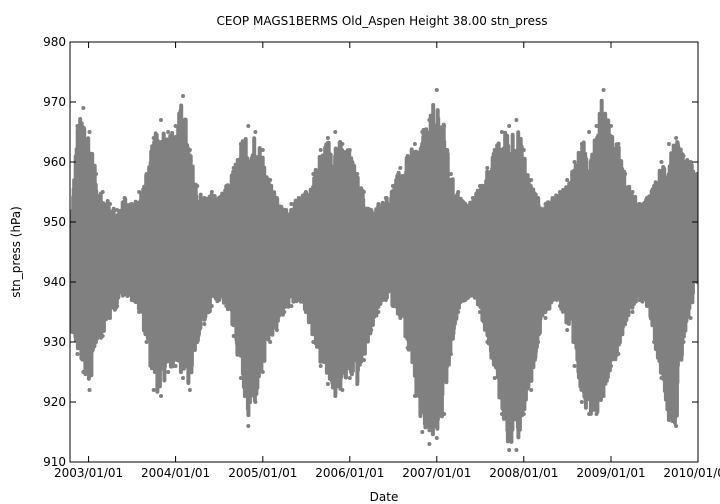 This screenshot has width=720, height=504. Describe the element at coordinates (175, 473) in the screenshot. I see `x-tick-label: 2004/01/01` at that location.